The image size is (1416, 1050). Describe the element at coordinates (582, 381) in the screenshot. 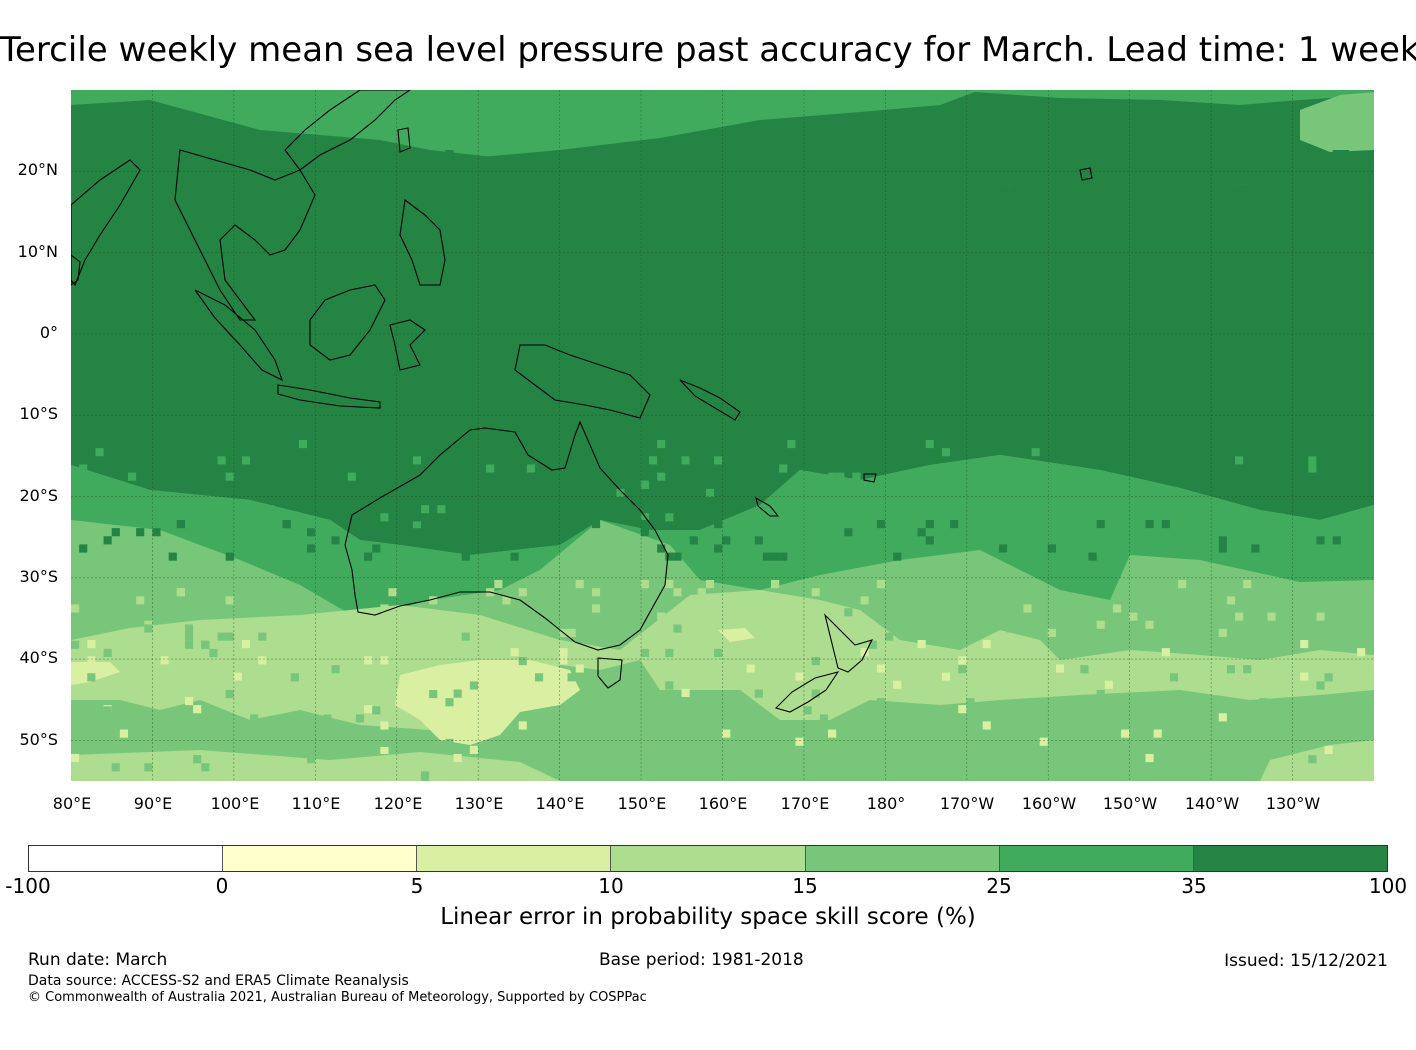

I see `new-guinea-coast` at that location.